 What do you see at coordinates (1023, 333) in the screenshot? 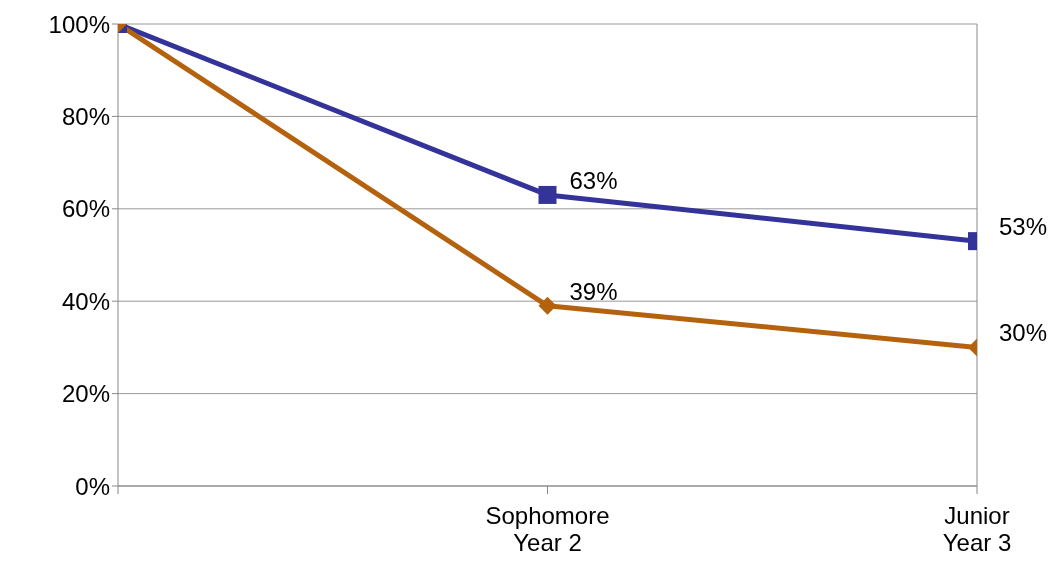
I see `data-label: 30%` at bounding box center [1023, 333].